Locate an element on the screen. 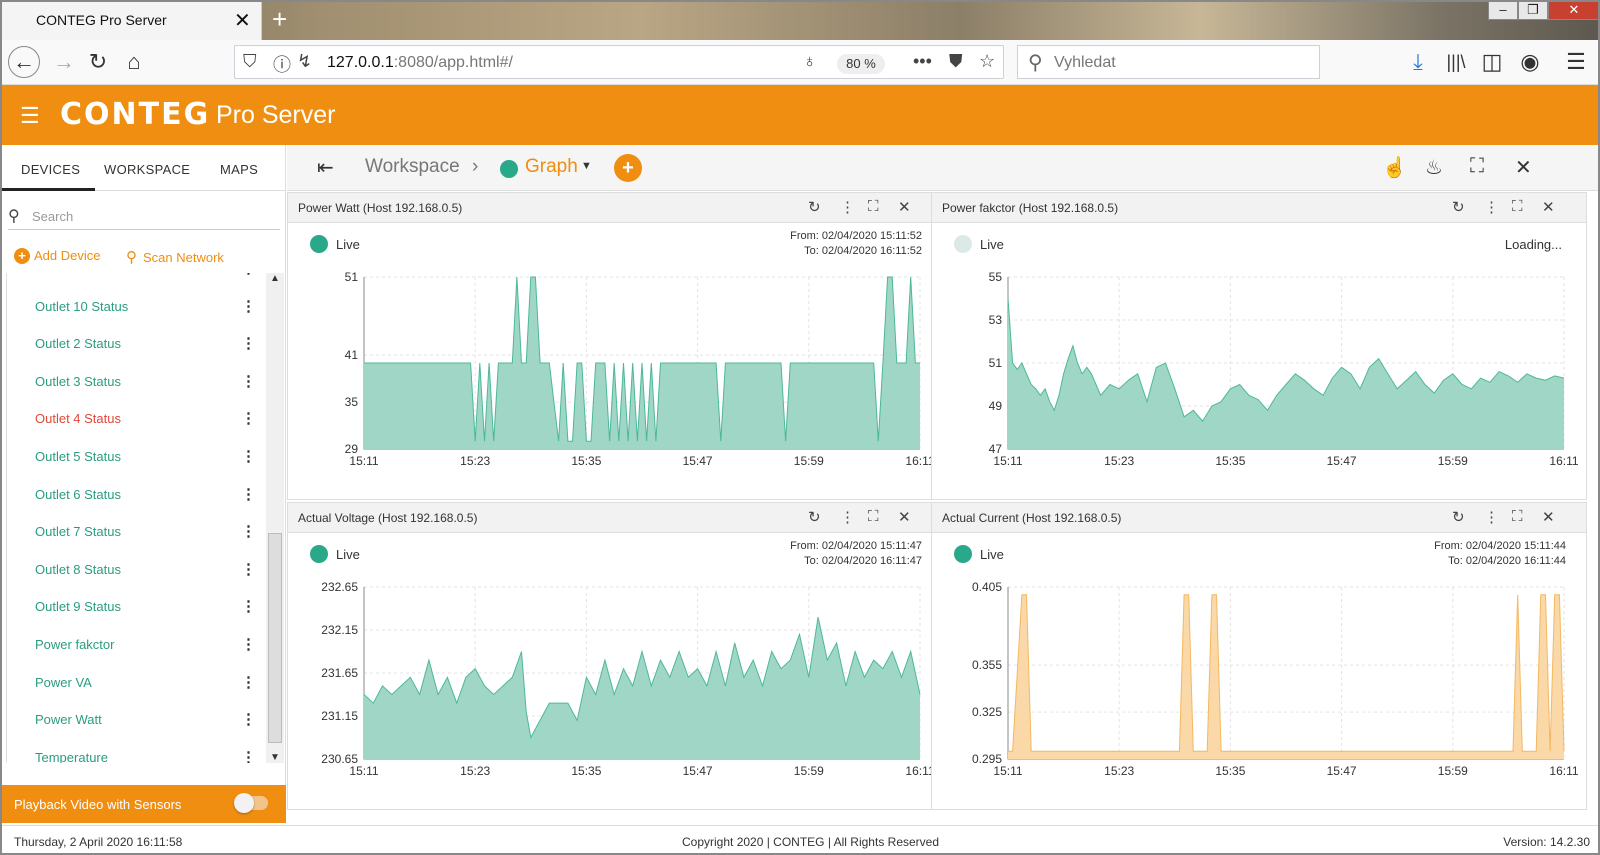 The width and height of the screenshot is (1600, 855). list-item: Temperature is located at coordinates (71, 756).